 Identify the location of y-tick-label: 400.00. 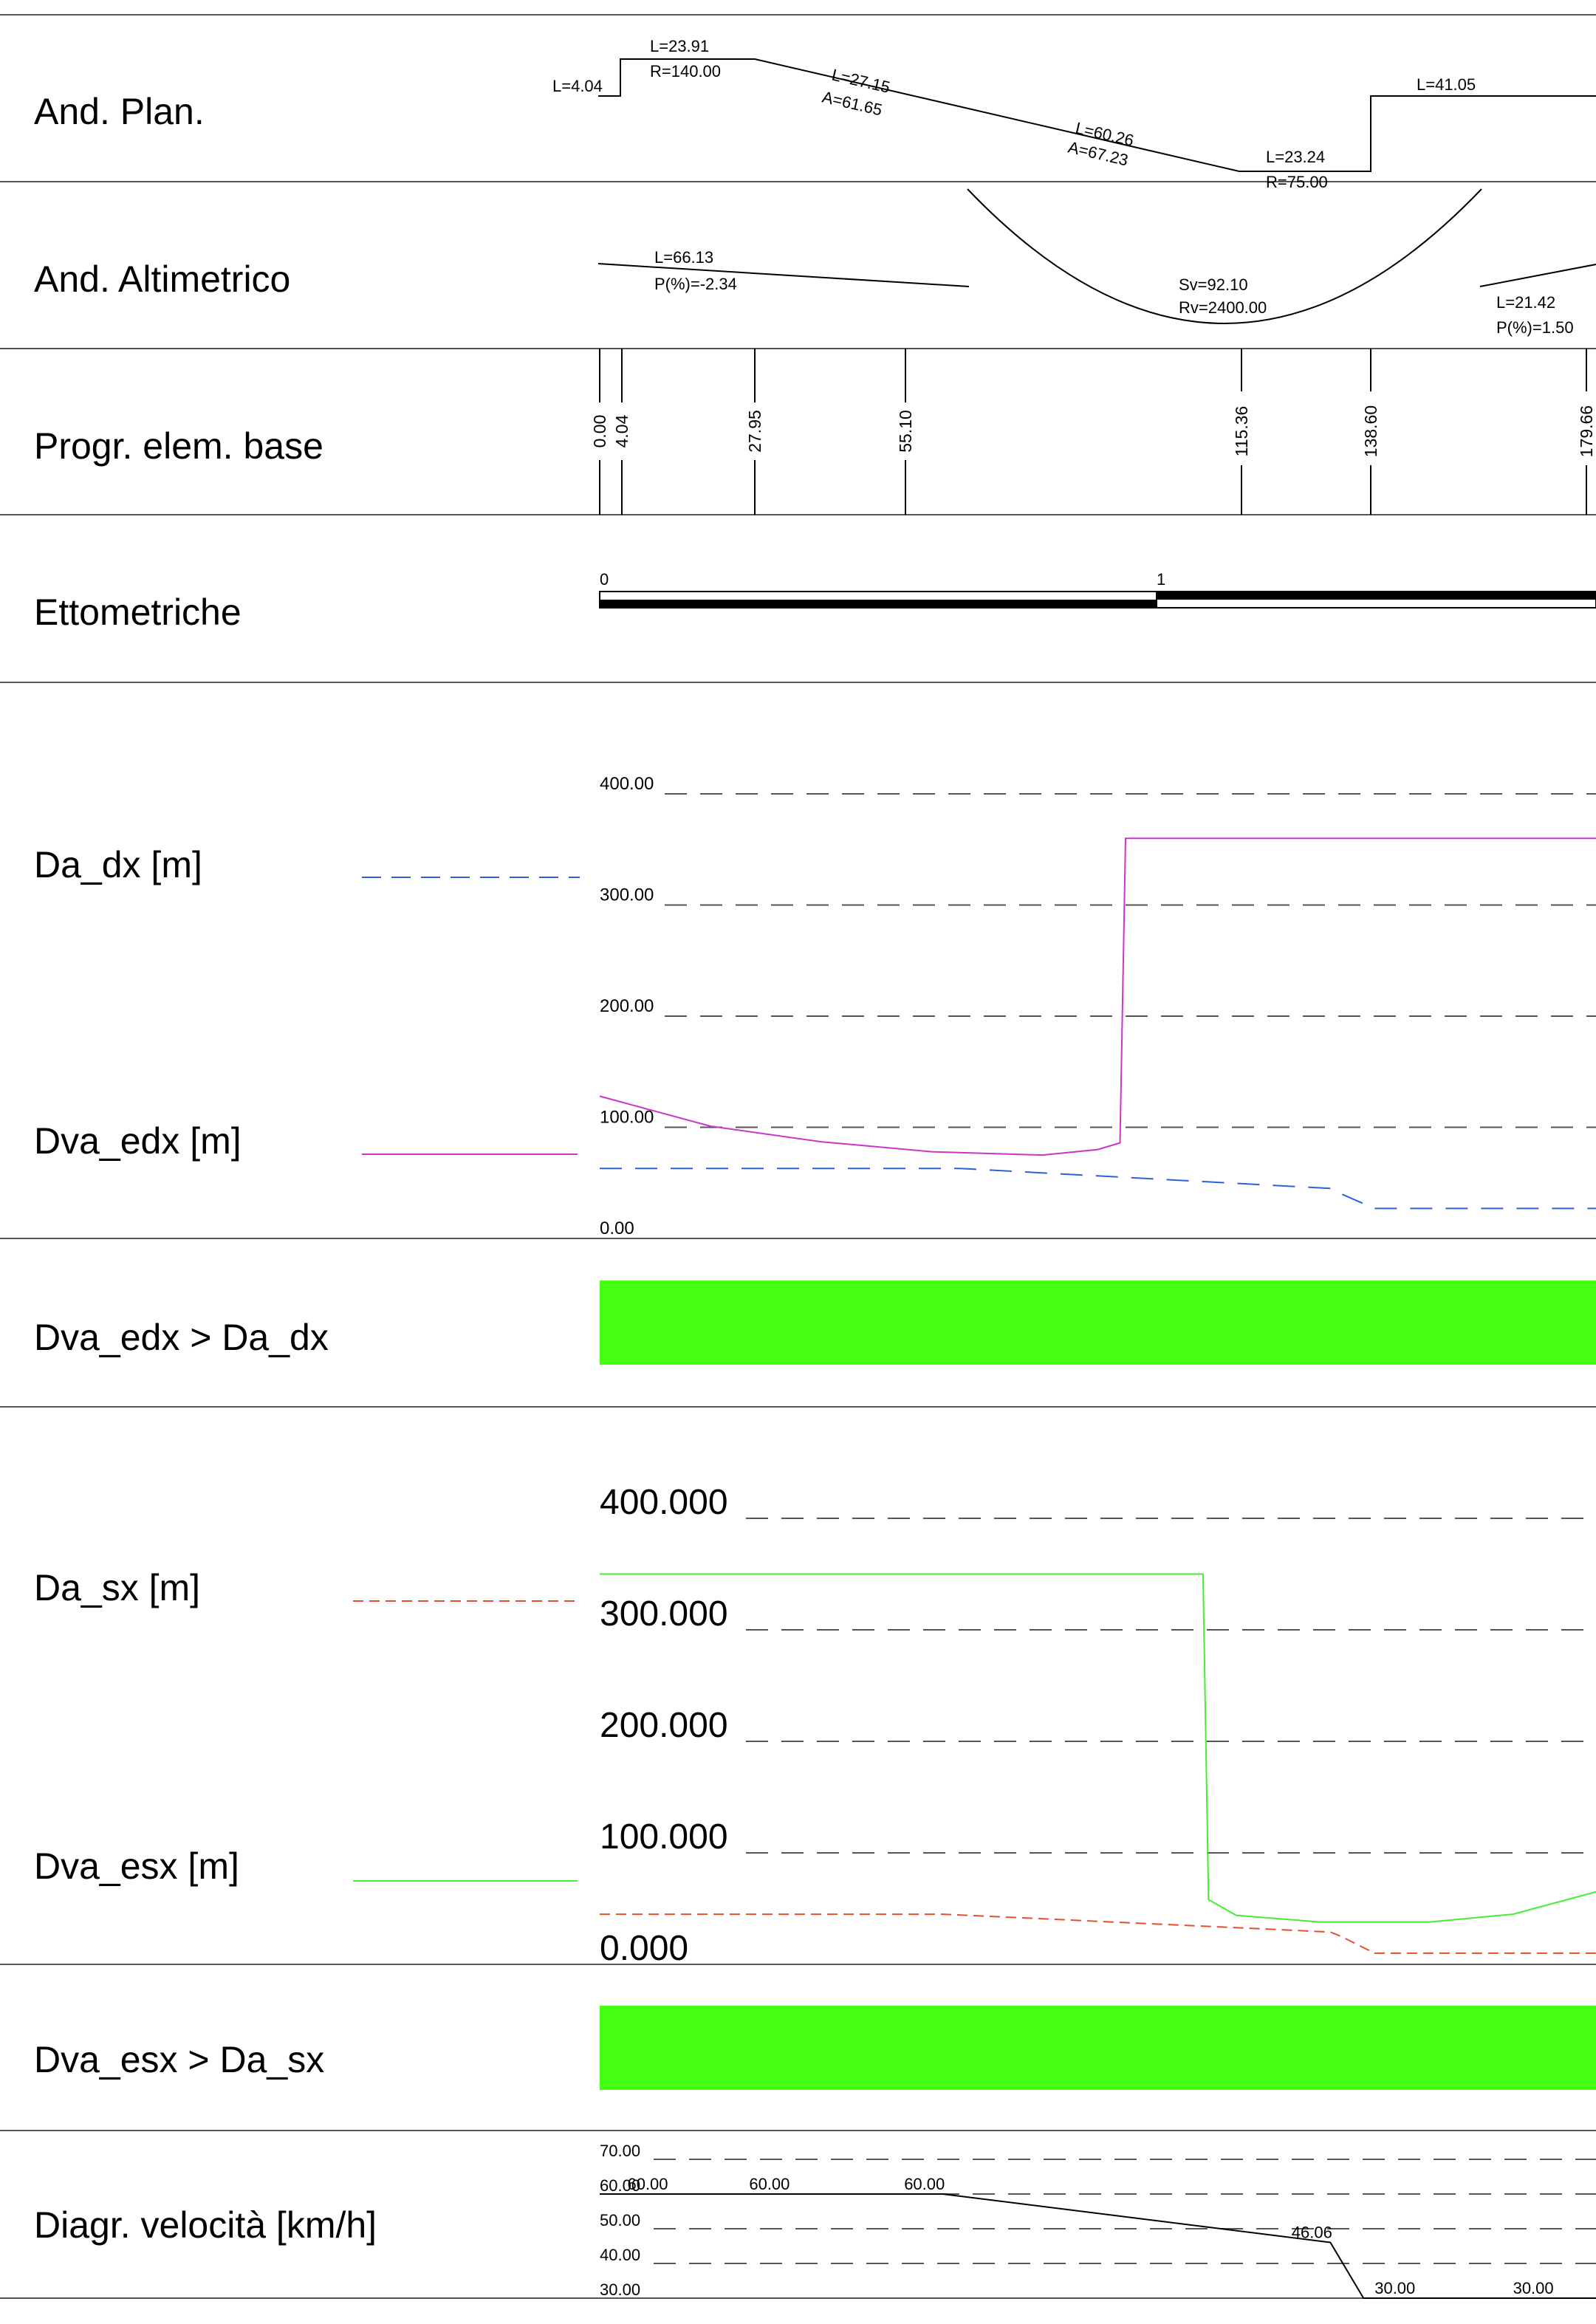
(627, 784).